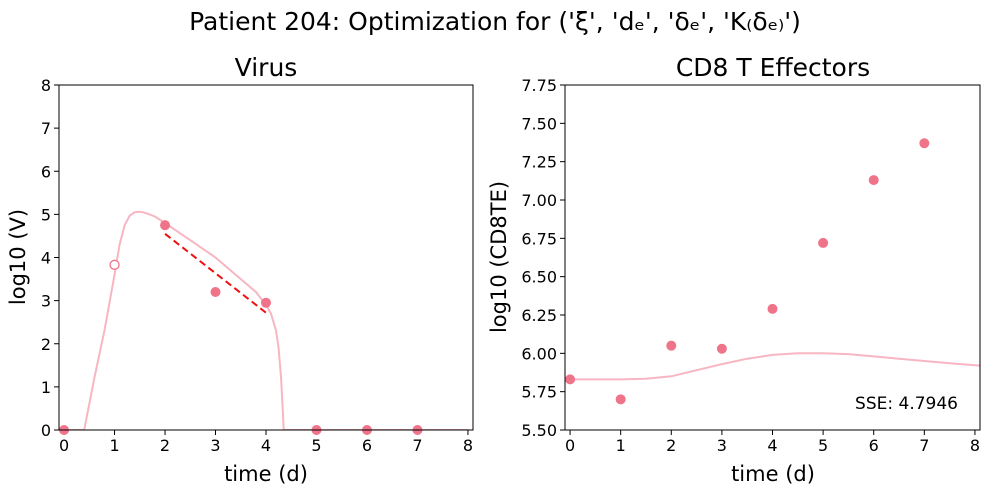  Describe the element at coordinates (539, 85) in the screenshot. I see `y-tick-label: 7.75` at that location.